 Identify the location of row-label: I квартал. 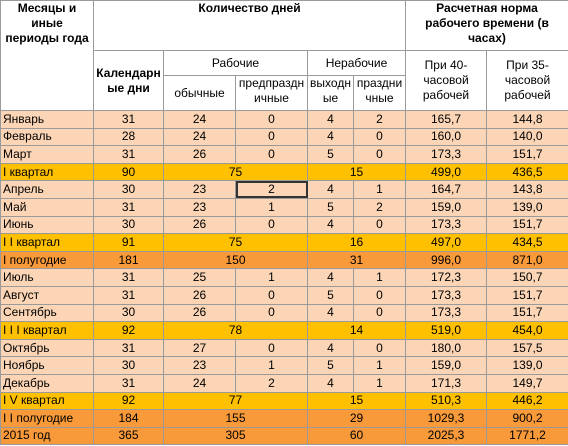
(47, 172).